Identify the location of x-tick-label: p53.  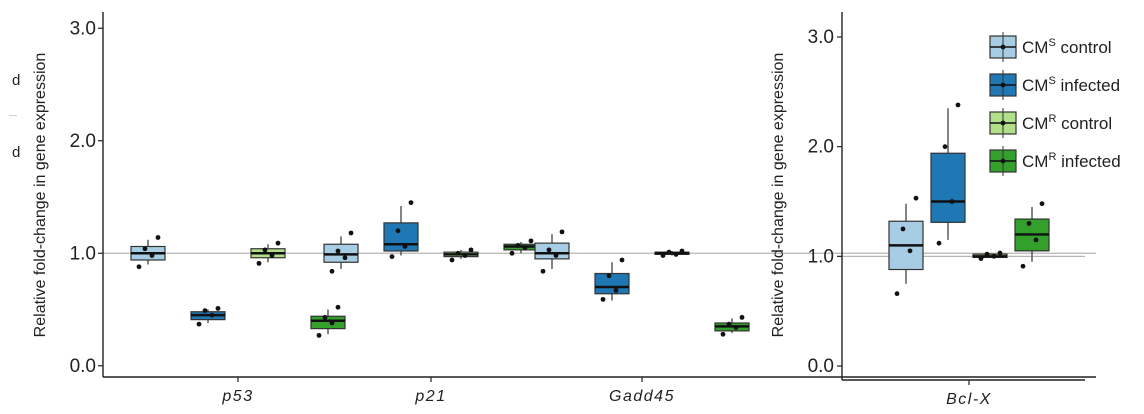
(237, 396).